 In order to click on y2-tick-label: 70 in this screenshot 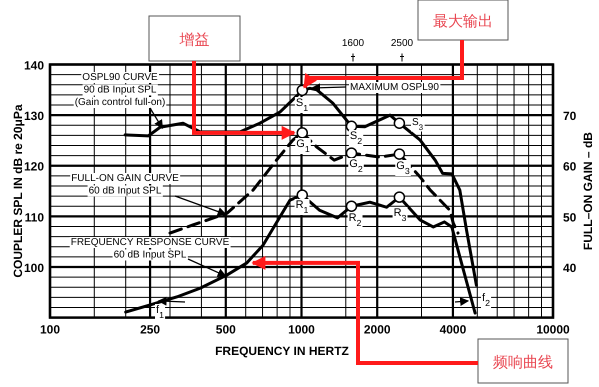, I will do `click(570, 116)`.